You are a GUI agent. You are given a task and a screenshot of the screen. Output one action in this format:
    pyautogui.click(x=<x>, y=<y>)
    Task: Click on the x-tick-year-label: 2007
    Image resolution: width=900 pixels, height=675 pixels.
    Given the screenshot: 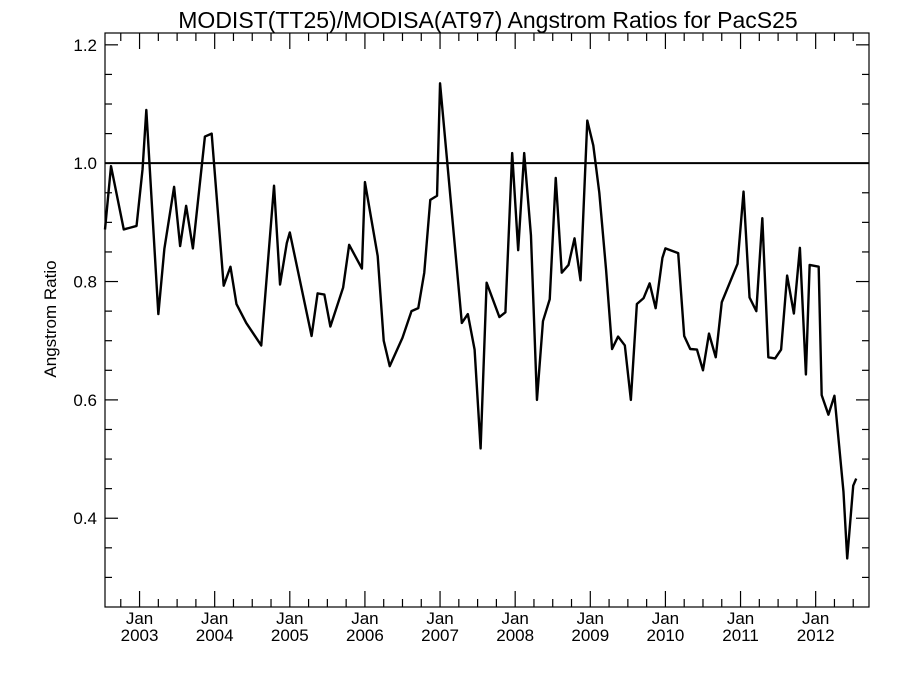 What is the action you would take?
    pyautogui.click(x=440, y=635)
    